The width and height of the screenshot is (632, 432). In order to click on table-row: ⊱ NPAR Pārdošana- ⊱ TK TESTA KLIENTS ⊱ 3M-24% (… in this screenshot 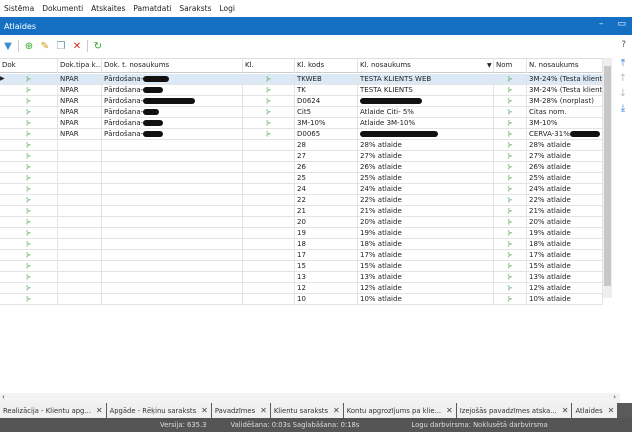, I will do `click(301, 90)`.